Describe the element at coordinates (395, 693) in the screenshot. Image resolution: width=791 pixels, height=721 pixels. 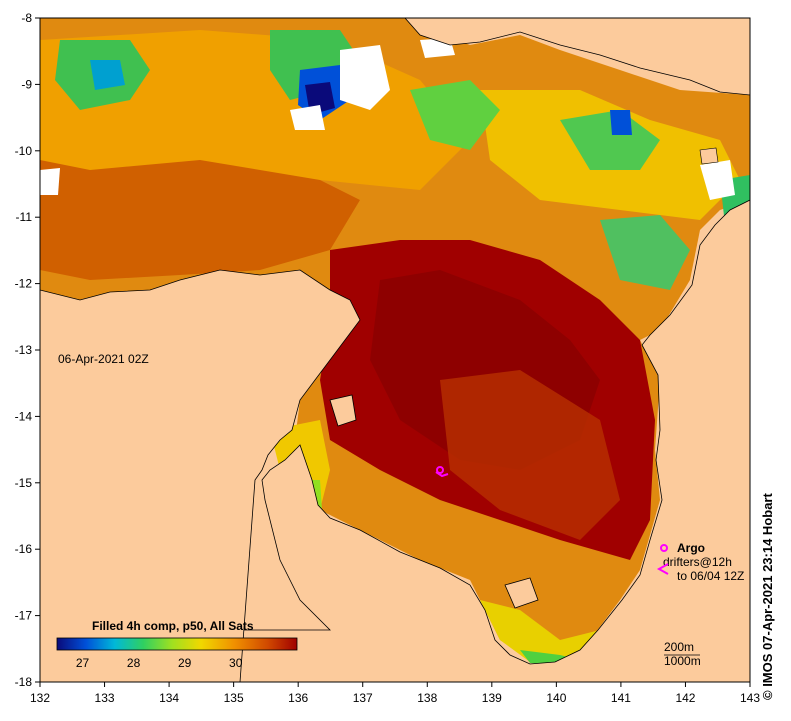
I see `lon-axis: 132 133 134 135 136 137 138 139 140 141 142 143` at that location.